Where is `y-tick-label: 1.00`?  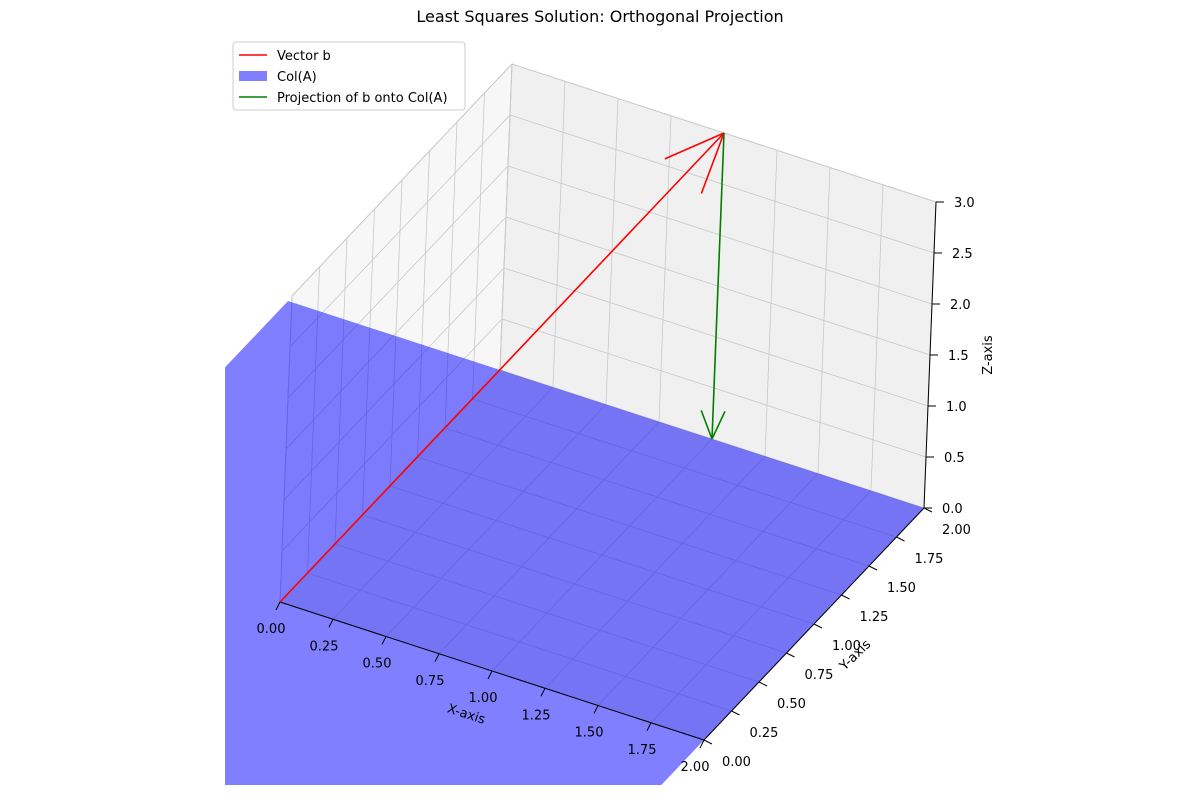
y-tick-label: 1.00 is located at coordinates (846, 646).